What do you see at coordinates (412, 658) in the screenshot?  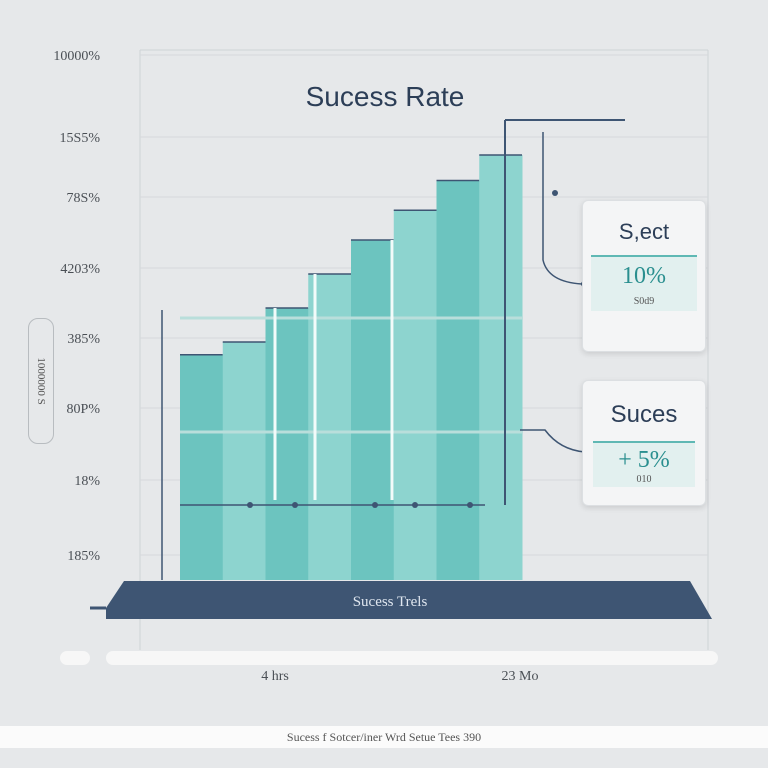 I see `scroll-track` at bounding box center [412, 658].